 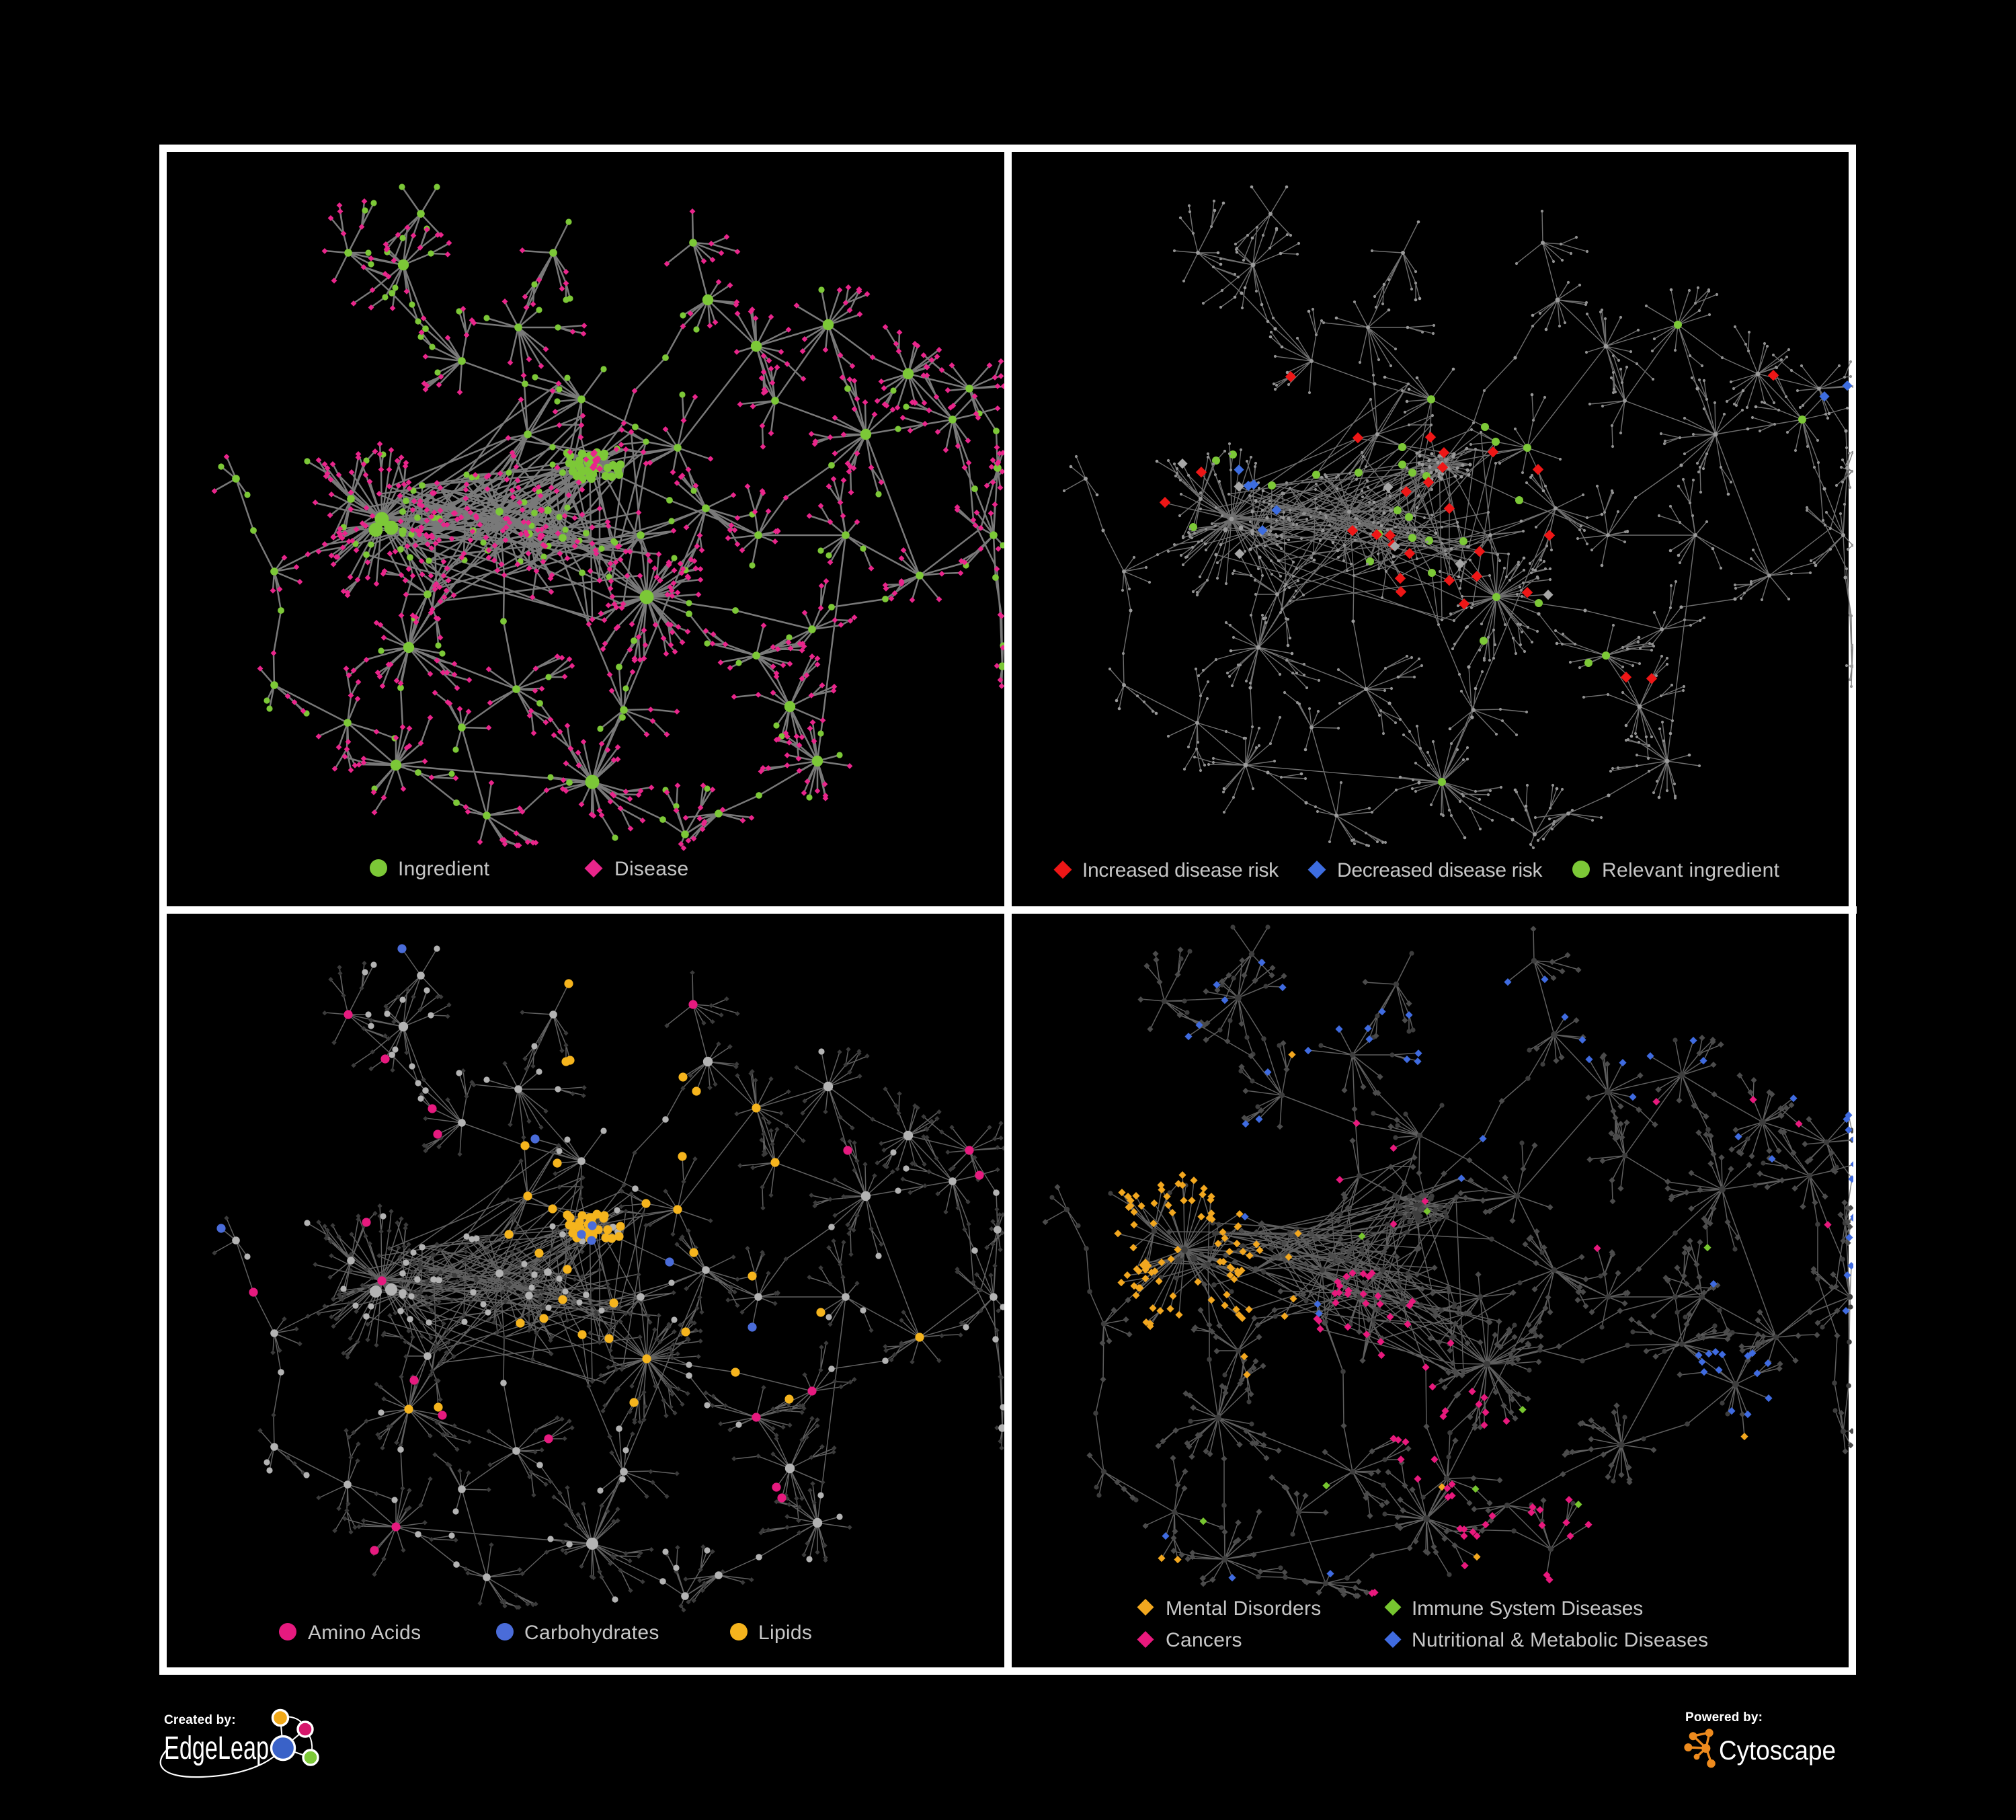 I want to click on svg-text: Relevant ingredient, so click(x=1691, y=870).